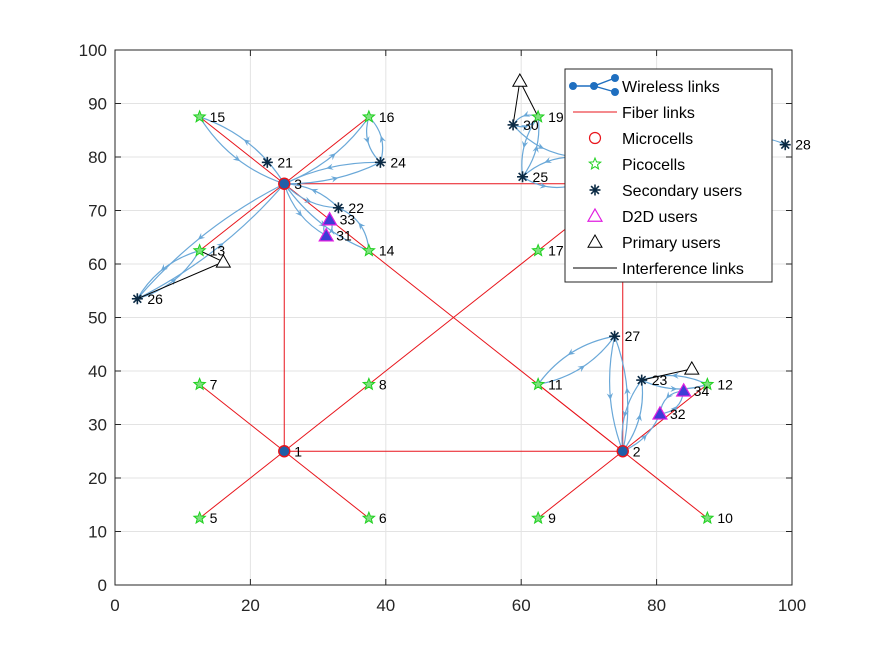 The height and width of the screenshot is (656, 875). What do you see at coordinates (97, 211) in the screenshot?
I see `y-tick-label: 70` at bounding box center [97, 211].